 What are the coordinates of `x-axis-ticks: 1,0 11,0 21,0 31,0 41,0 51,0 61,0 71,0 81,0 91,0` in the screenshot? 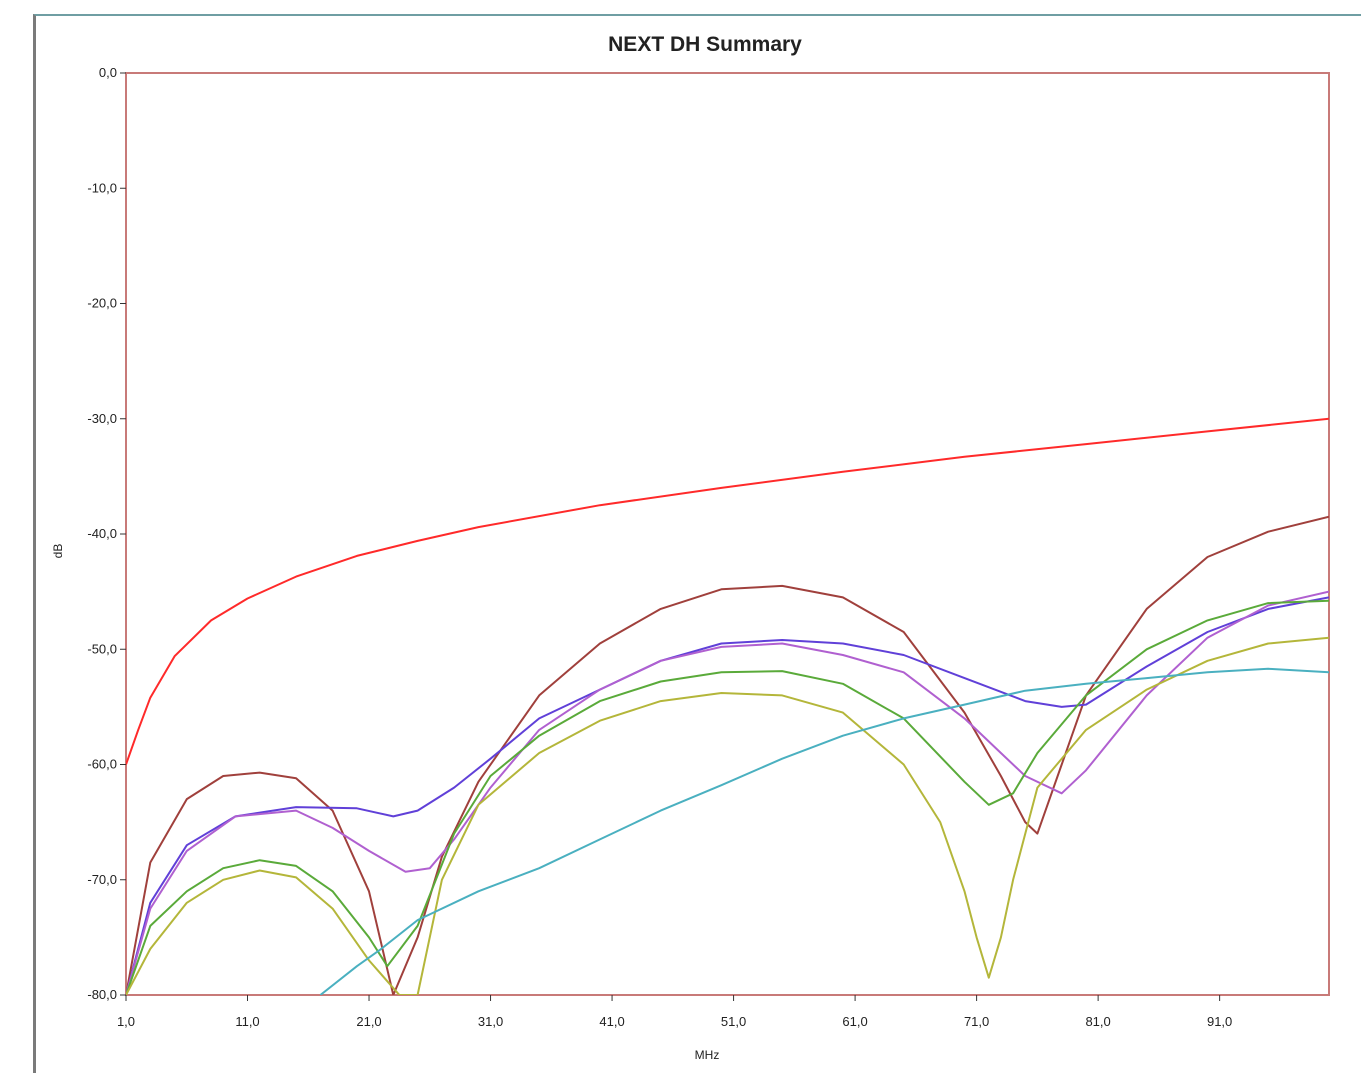 It's located at (674, 1012).